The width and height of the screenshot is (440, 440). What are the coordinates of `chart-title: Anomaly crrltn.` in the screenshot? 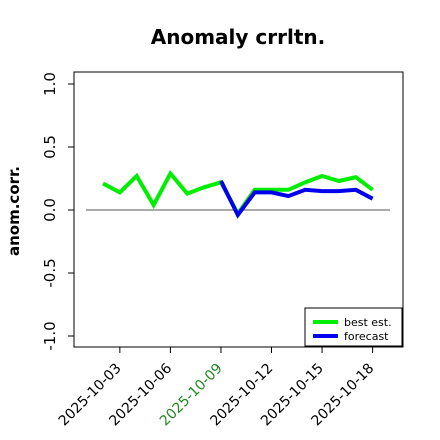 It's located at (238, 37).